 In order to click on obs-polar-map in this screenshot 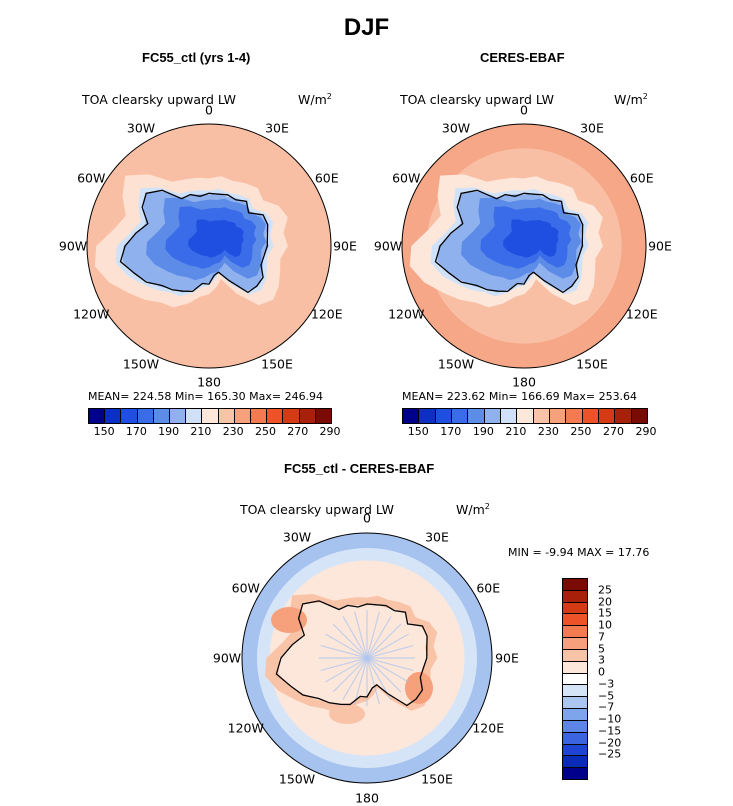, I will do `click(524, 246)`.